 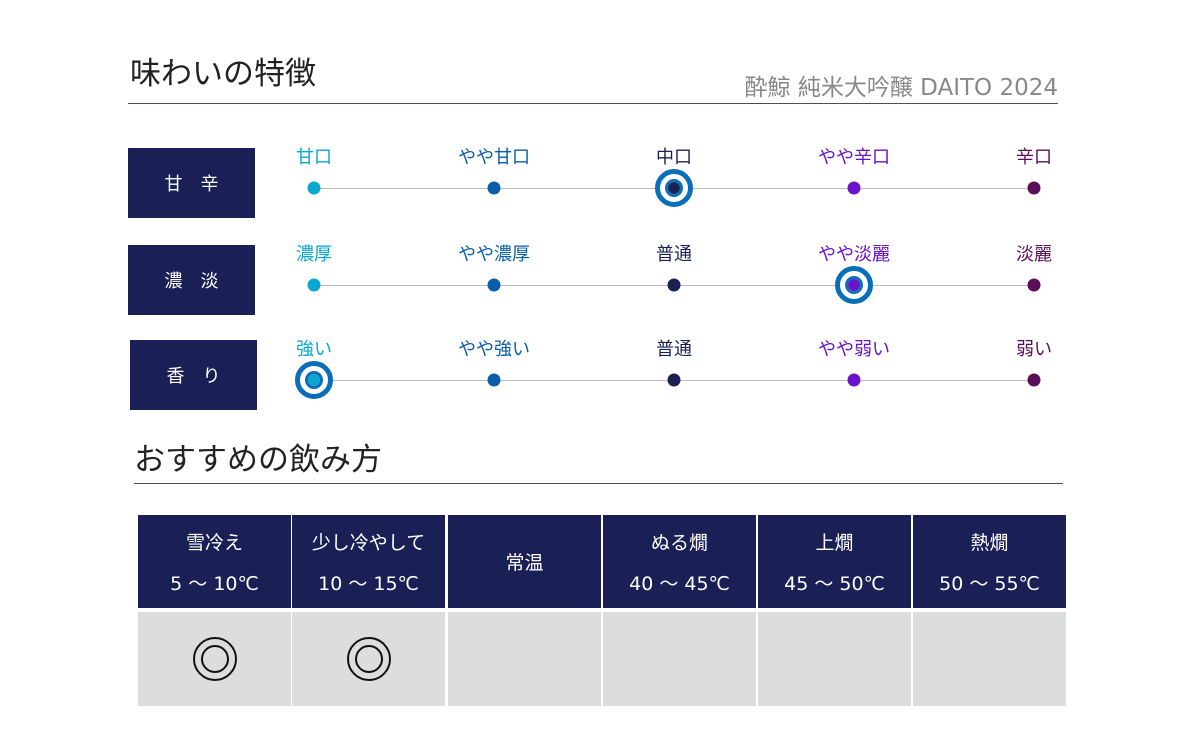 What do you see at coordinates (191, 280) in the screenshot?
I see `taste-row-label: 濃淡` at bounding box center [191, 280].